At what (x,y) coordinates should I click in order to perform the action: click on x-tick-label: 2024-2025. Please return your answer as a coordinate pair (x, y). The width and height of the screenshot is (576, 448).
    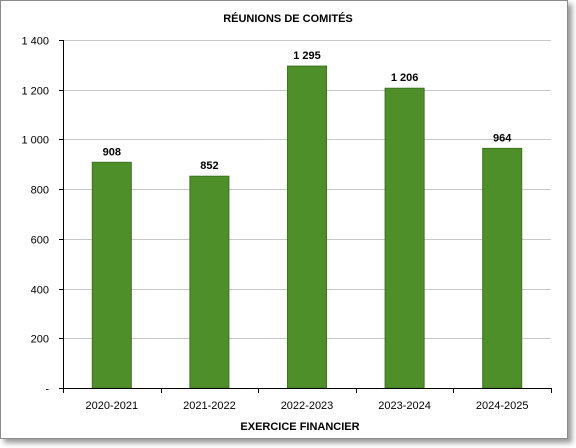
    Looking at the image, I should click on (502, 406).